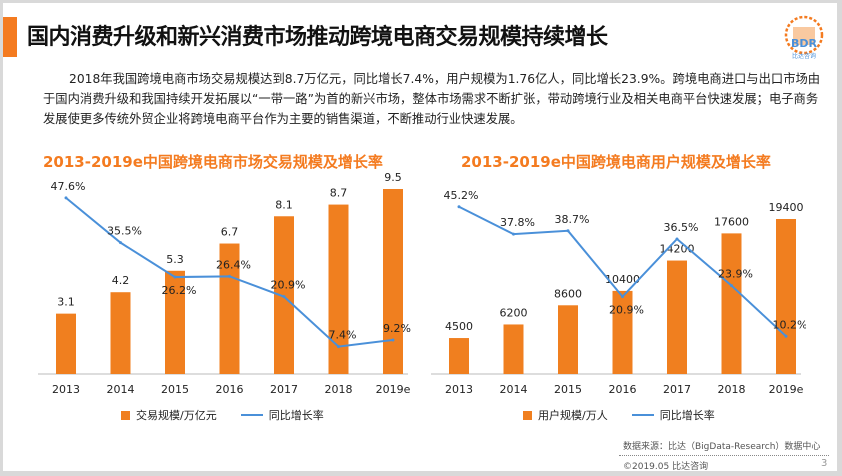  I want to click on line-label: 35.5%, so click(124, 231).